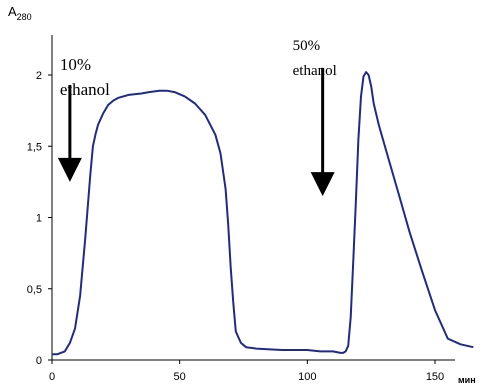 The image size is (483, 387). What do you see at coordinates (20, 13) in the screenshot?
I see `y-axis-title: A280` at bounding box center [20, 13].